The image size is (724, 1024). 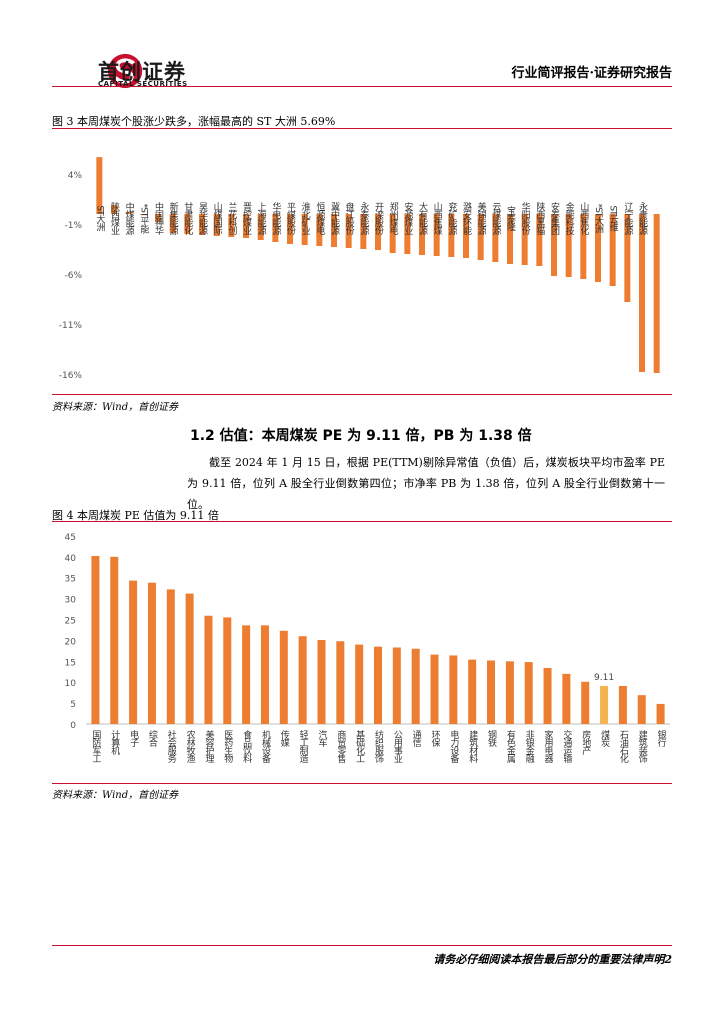 What do you see at coordinates (246, 746) in the screenshot?
I see `x-tick-label: 食品饮料` at bounding box center [246, 746].